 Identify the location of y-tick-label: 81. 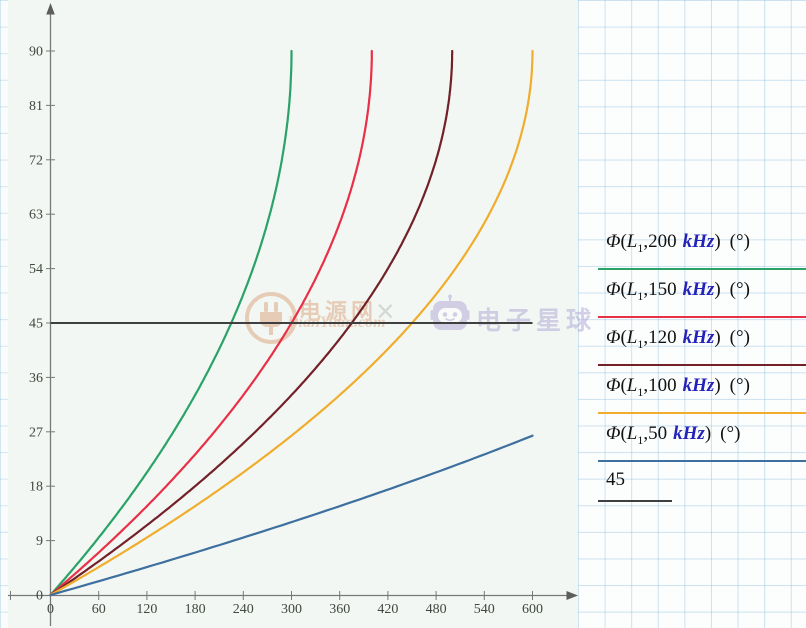
(36, 106).